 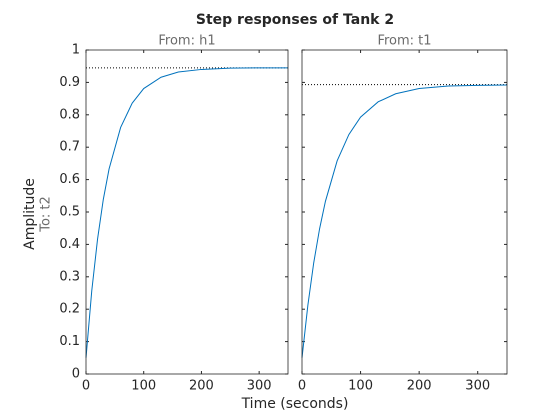 What do you see at coordinates (69, 114) in the screenshot?
I see `y-tick-label: 0.8` at bounding box center [69, 114].